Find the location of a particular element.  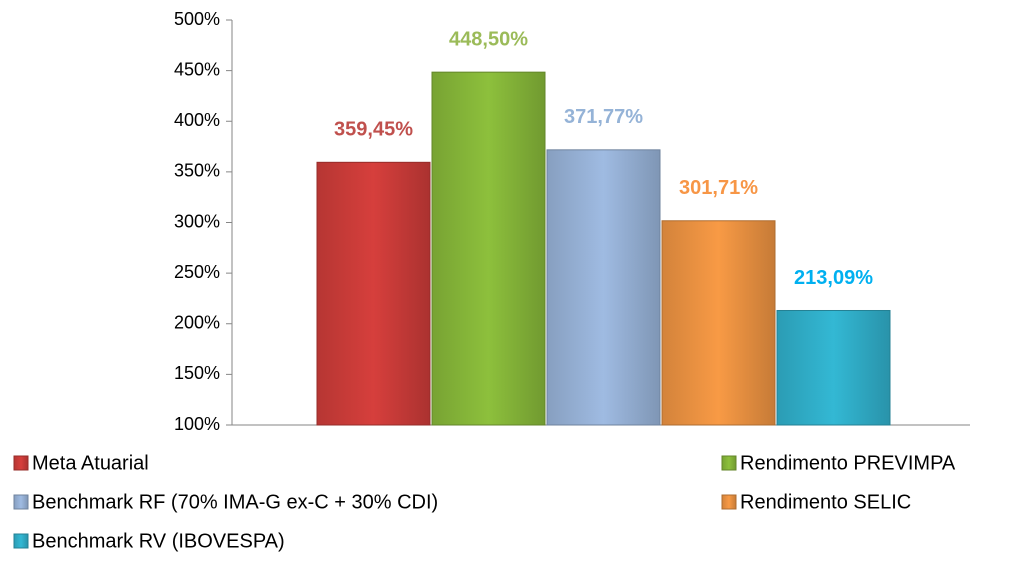

y-tick-label: 300% is located at coordinates (197, 221).